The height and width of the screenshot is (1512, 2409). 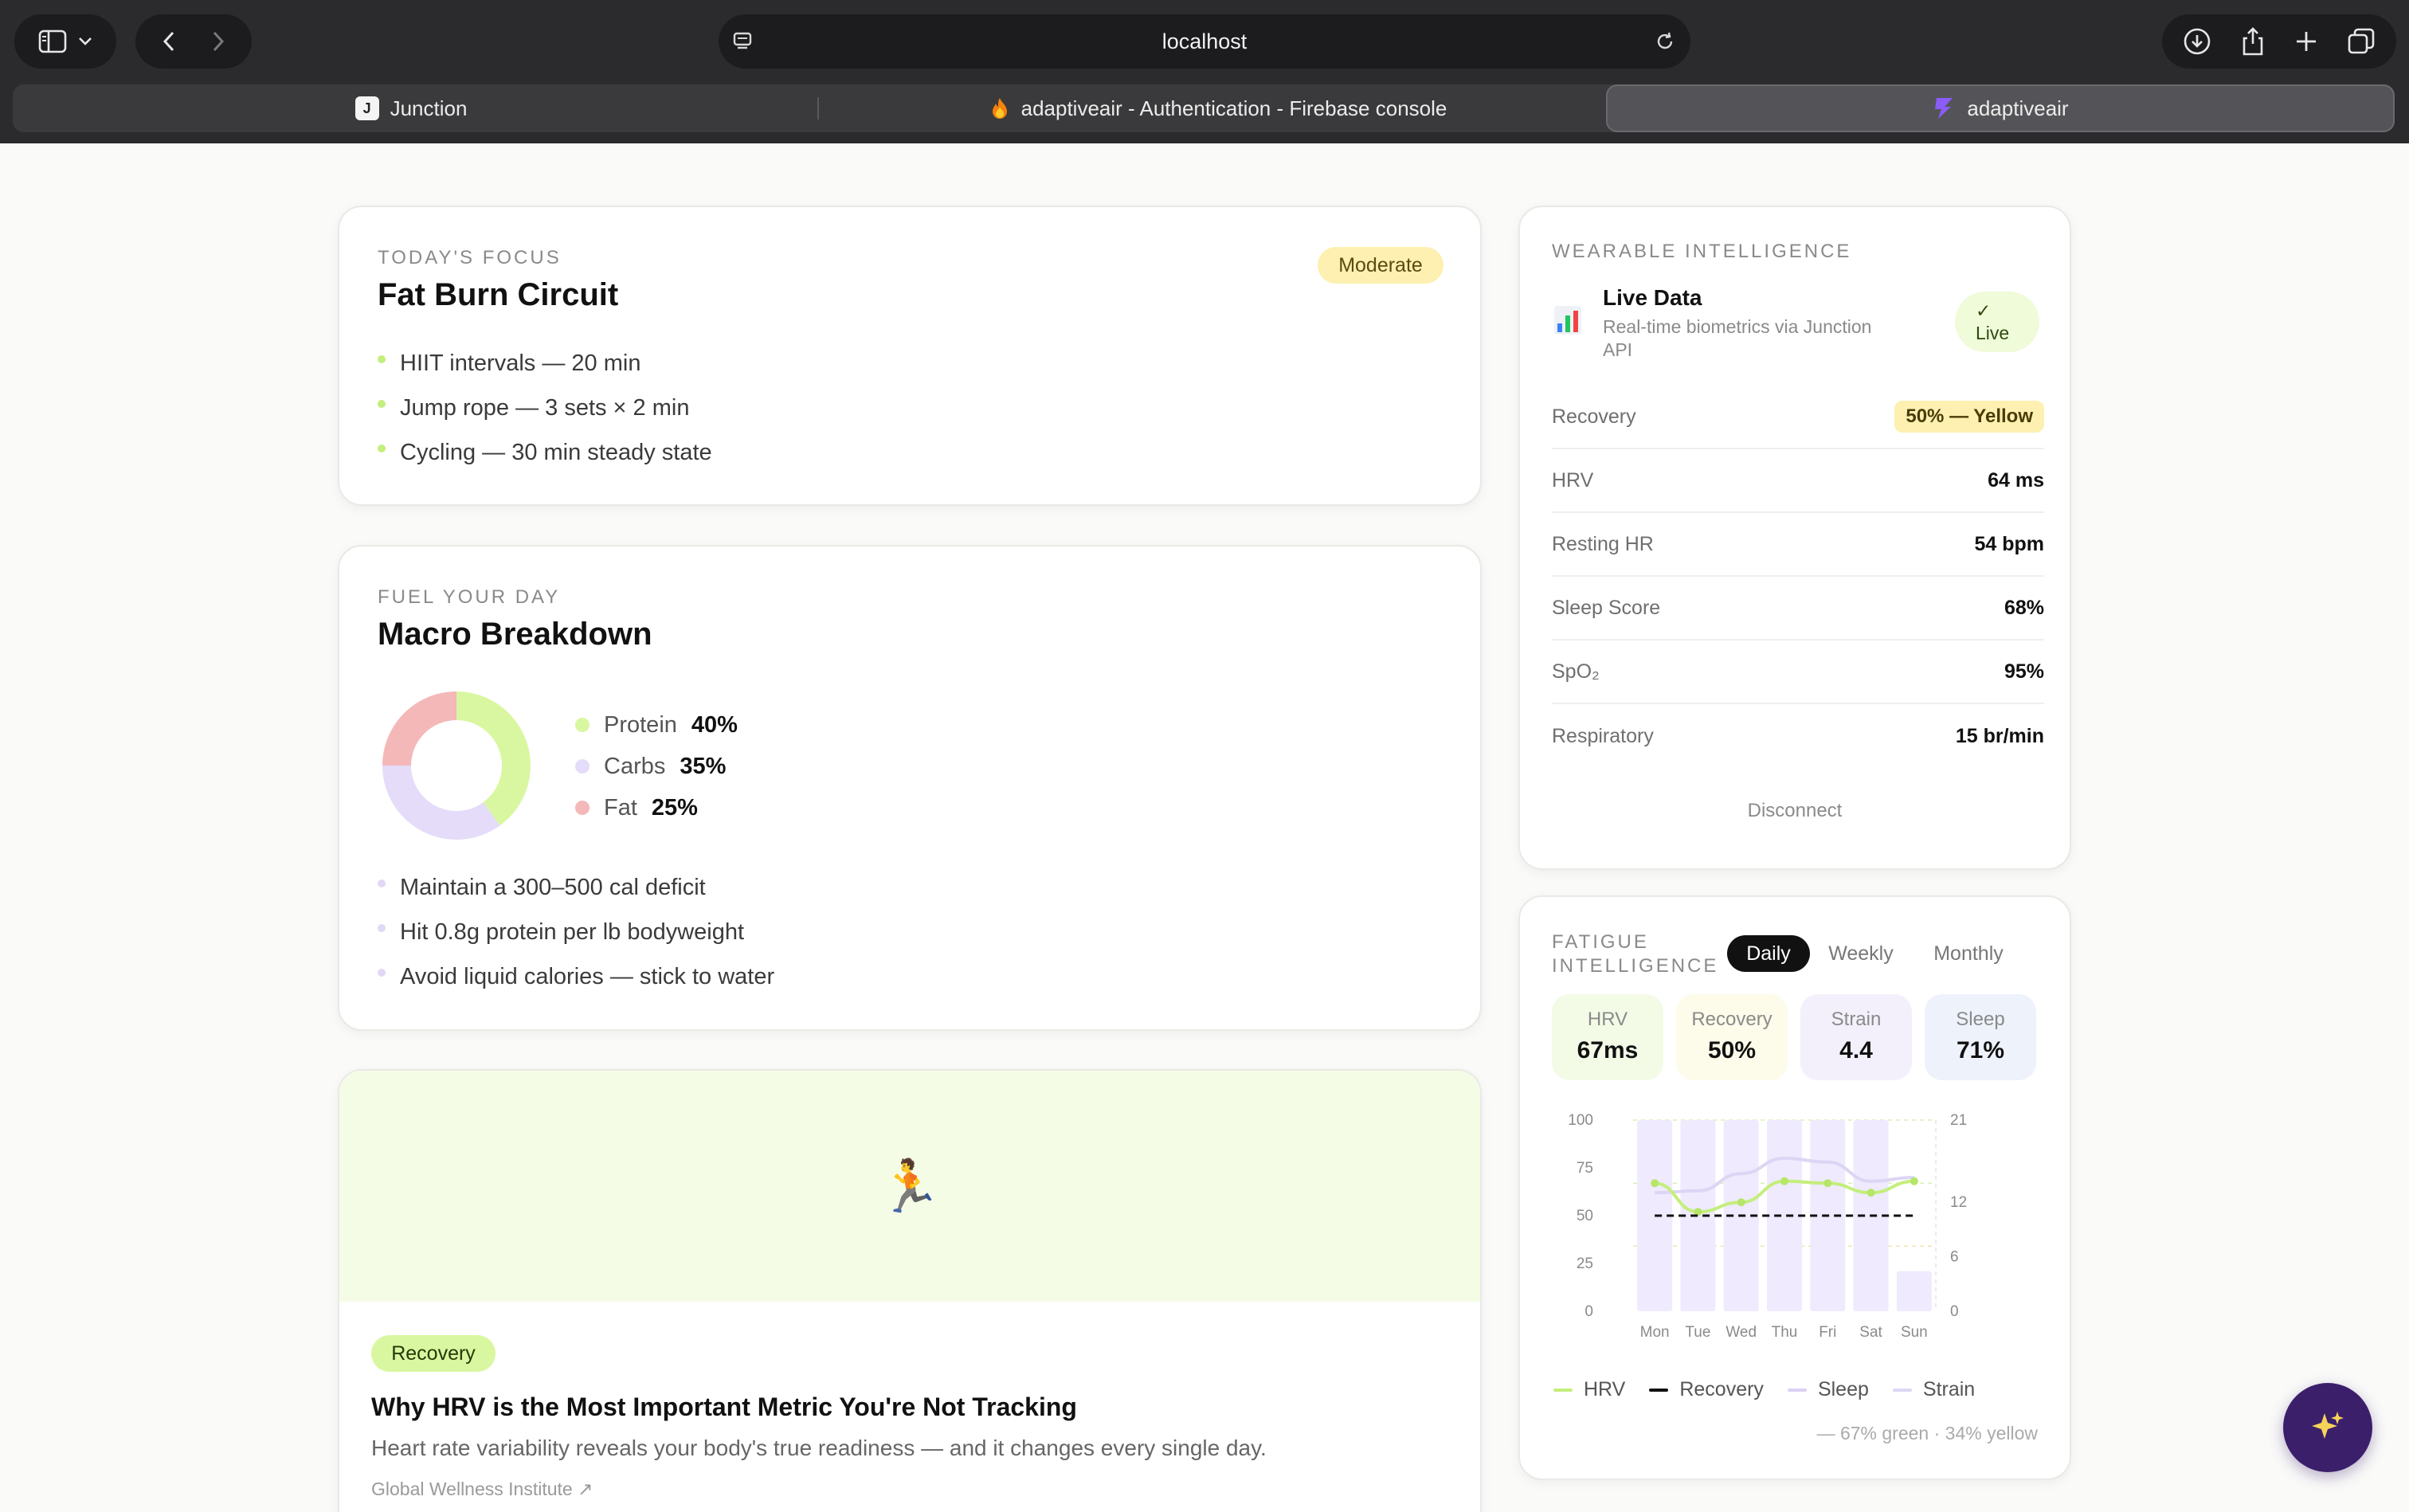 I want to click on stat-tile-recovery: Recovery 50%, so click(x=1732, y=1037).